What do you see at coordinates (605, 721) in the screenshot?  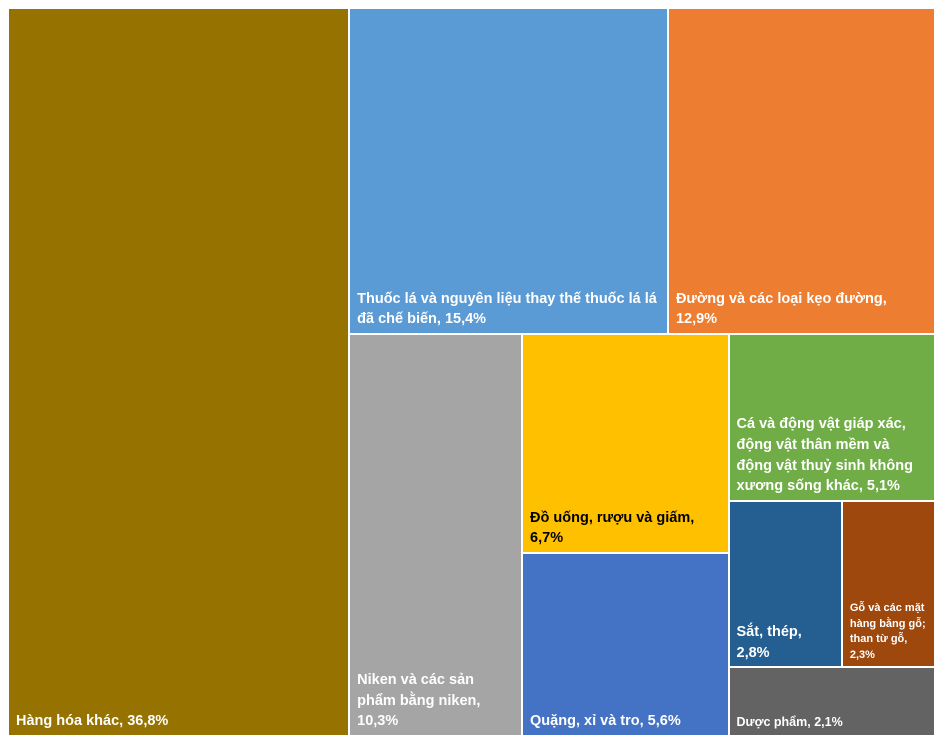 I see `tile-label: Quặng, xỉ và tro, 5,6%` at bounding box center [605, 721].